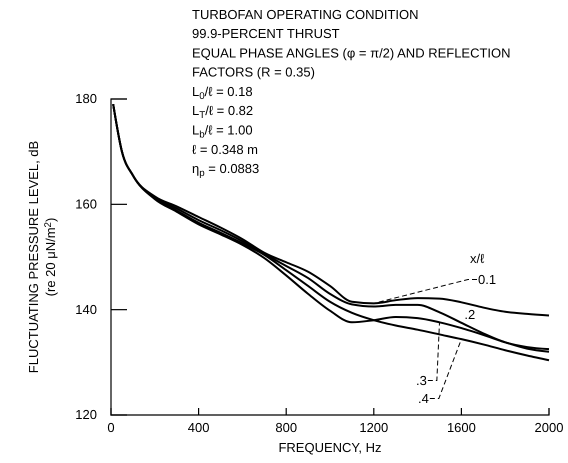 The width and height of the screenshot is (568, 463). What do you see at coordinates (487, 279) in the screenshot?
I see `series-label: 0.1` at bounding box center [487, 279].